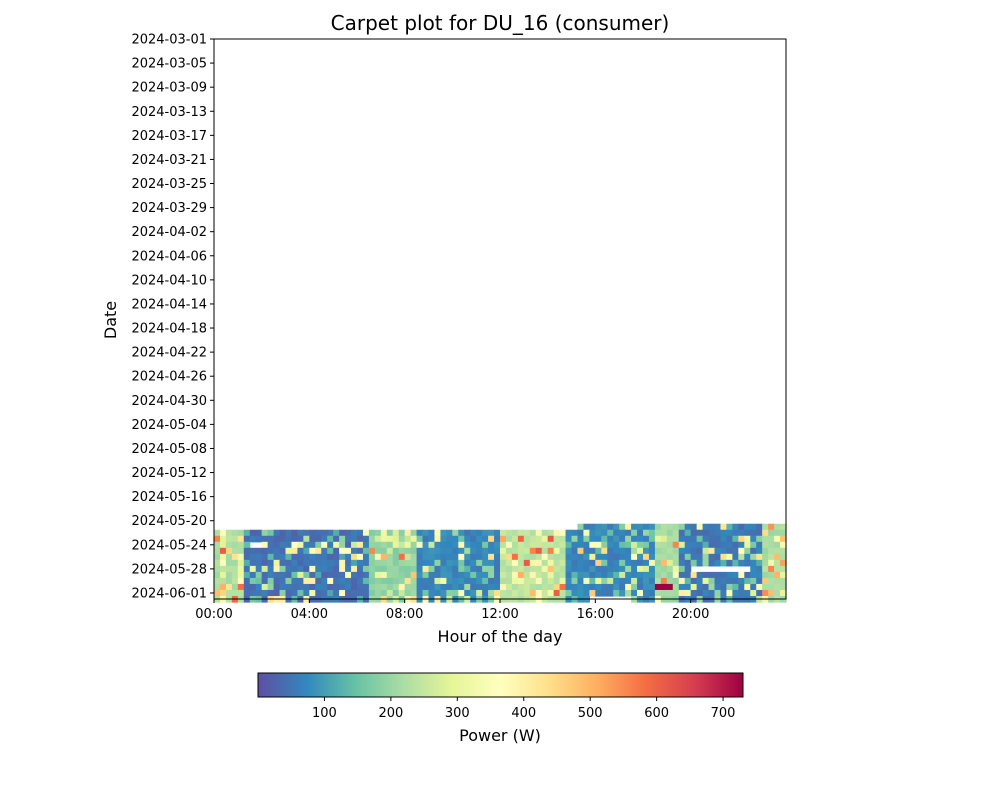 This screenshot has width=1000, height=800. I want to click on y-tick-label: 2024-04-10, so click(169, 280).